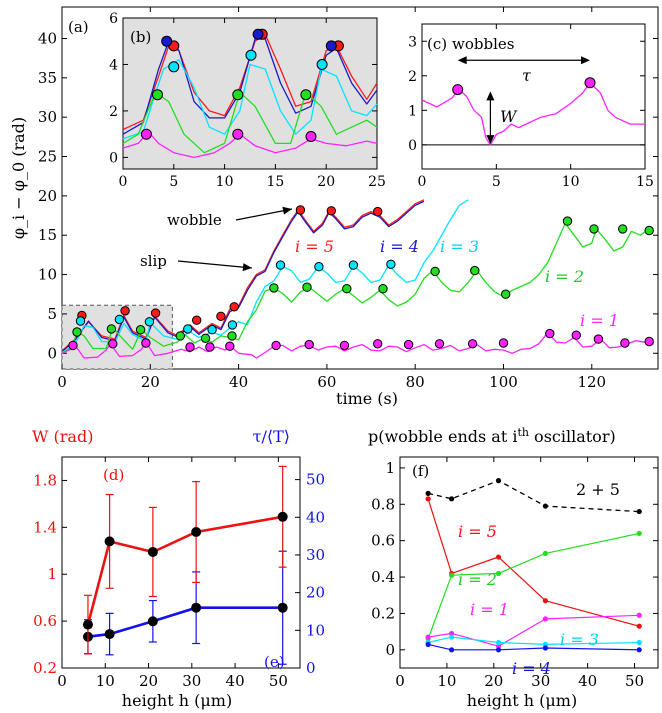 Image resolution: width=662 pixels, height=713 pixels. Describe the element at coordinates (235, 681) in the screenshot. I see `panel-d-xtick-label: 40` at that location.